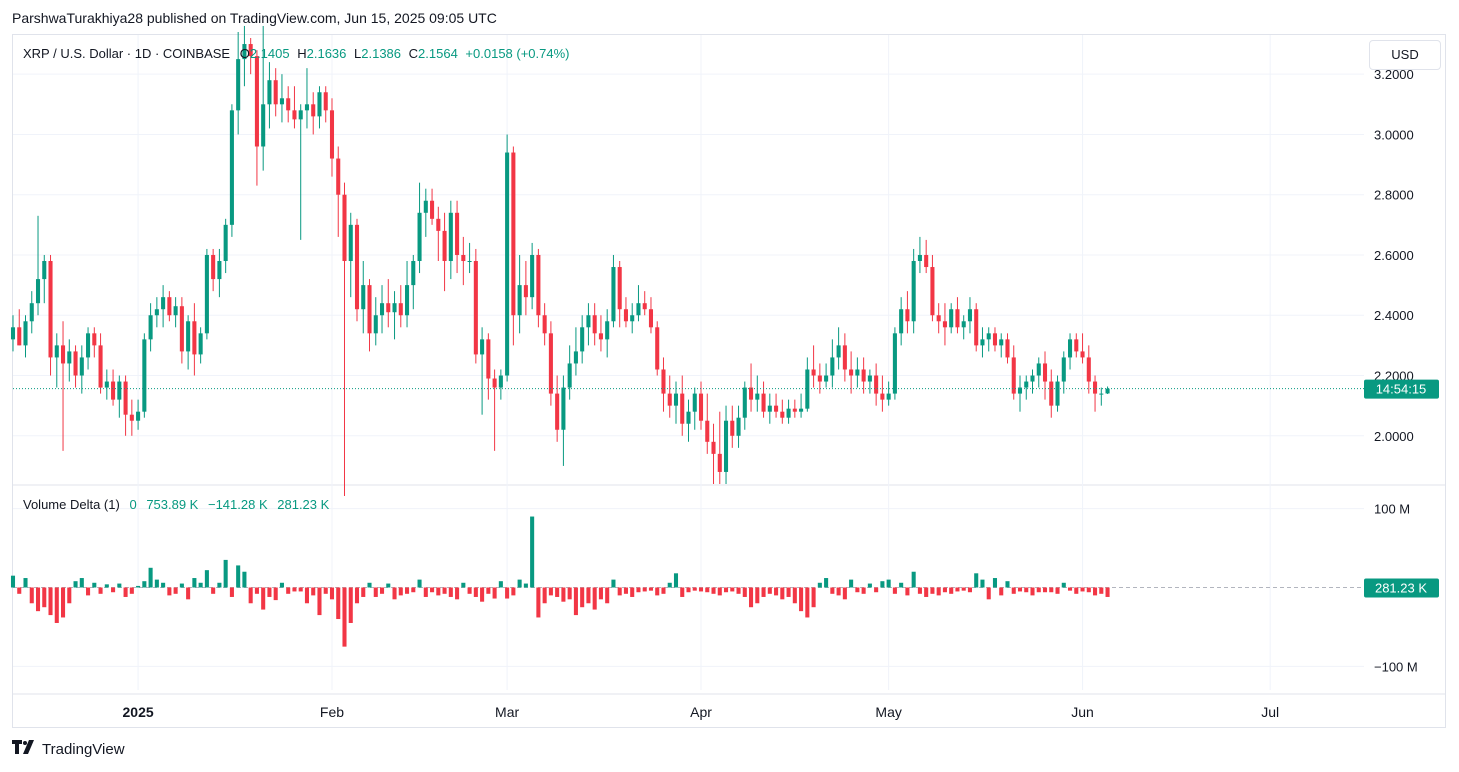 This screenshot has height=772, width=1459. Describe the element at coordinates (68, 749) in the screenshot. I see `footer-branding: TradingView` at that location.